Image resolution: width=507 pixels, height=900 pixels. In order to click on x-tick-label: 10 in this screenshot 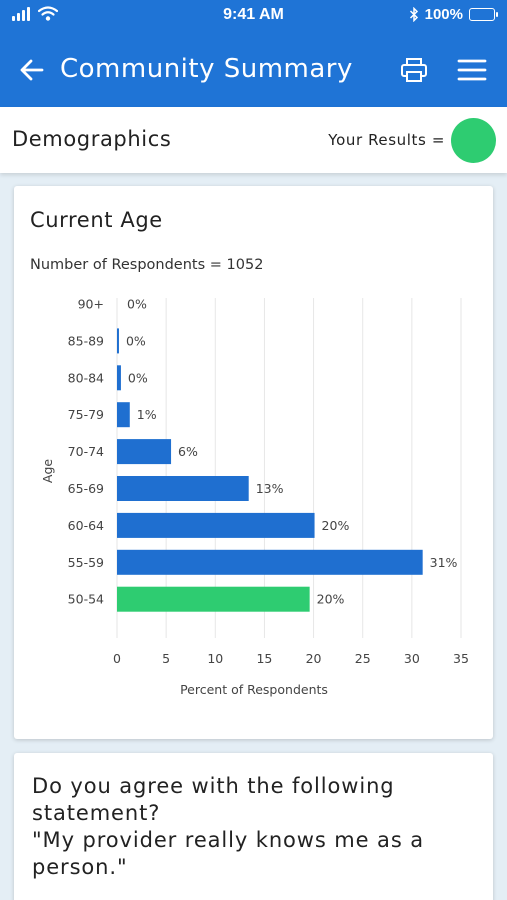, I will do `click(215, 658)`.